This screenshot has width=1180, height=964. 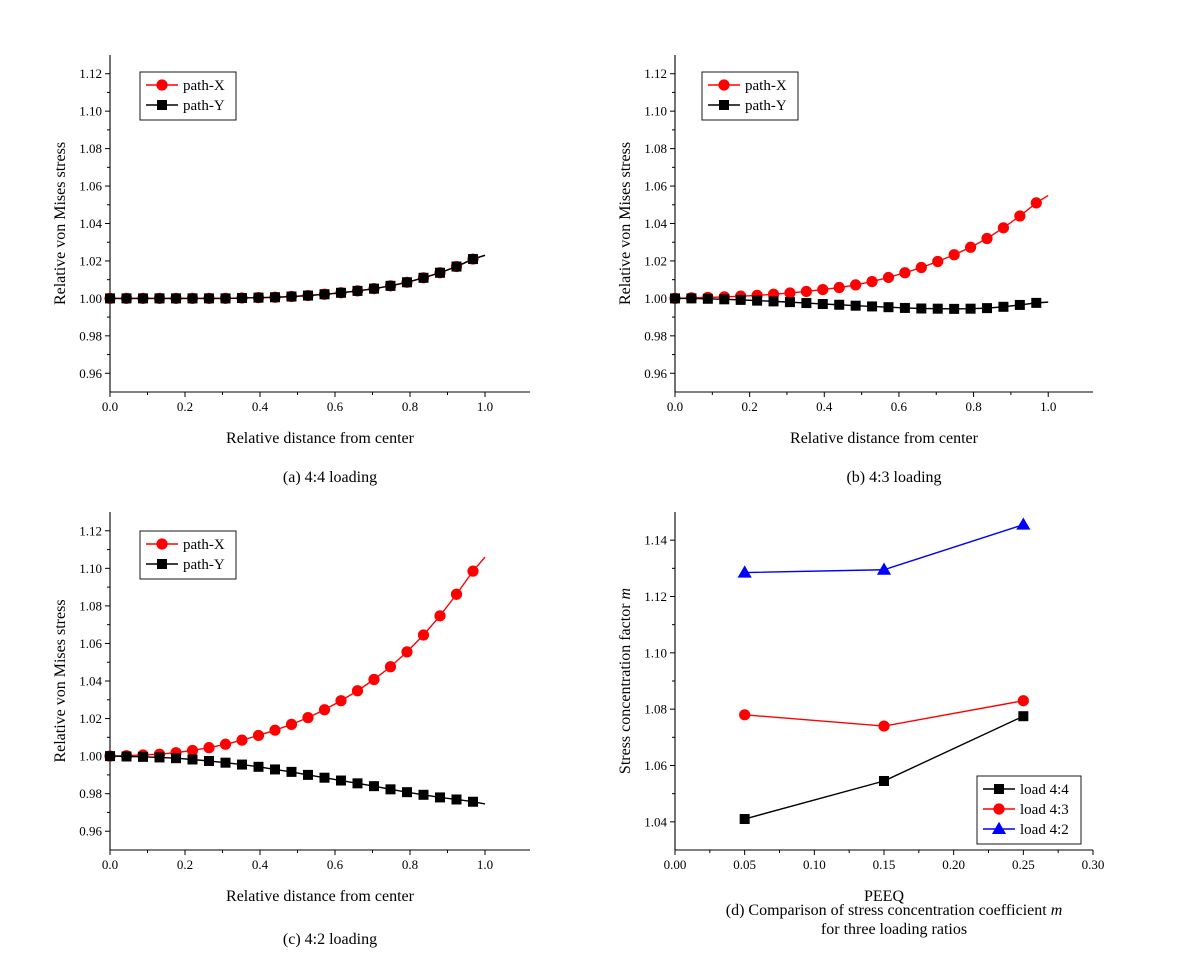 I want to click on series-path-y, so click(x=295, y=279).